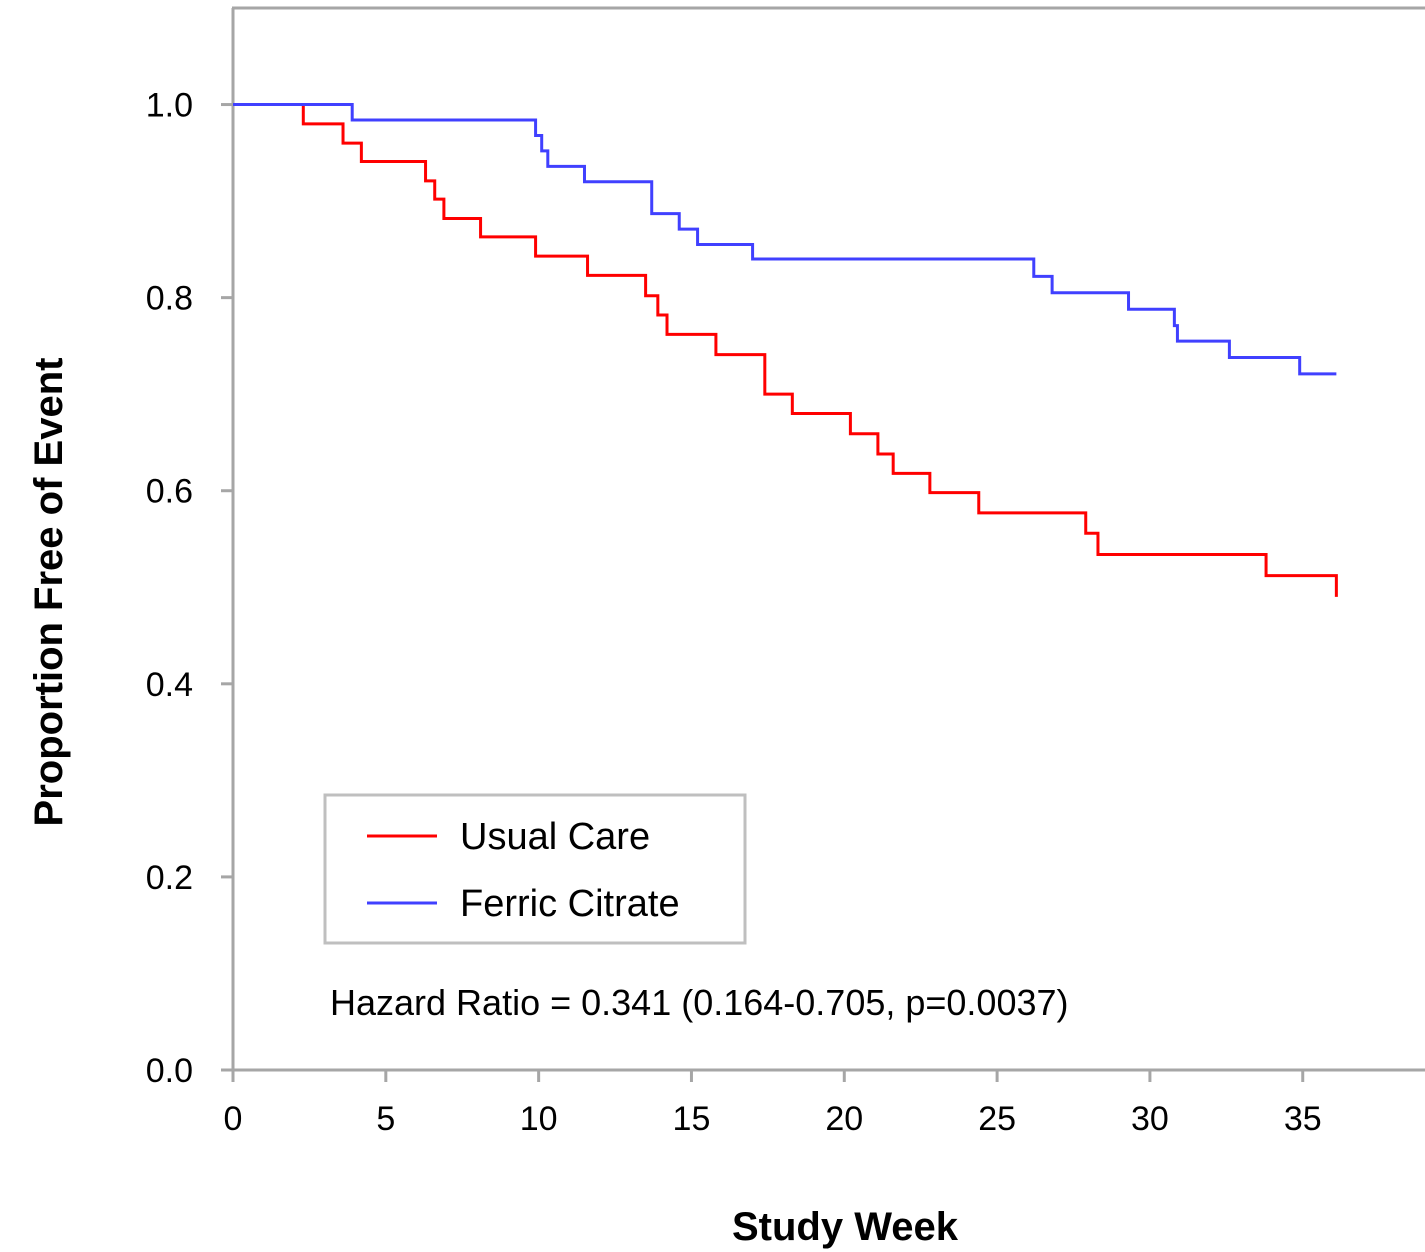  I want to click on legend-box, so click(535, 869).